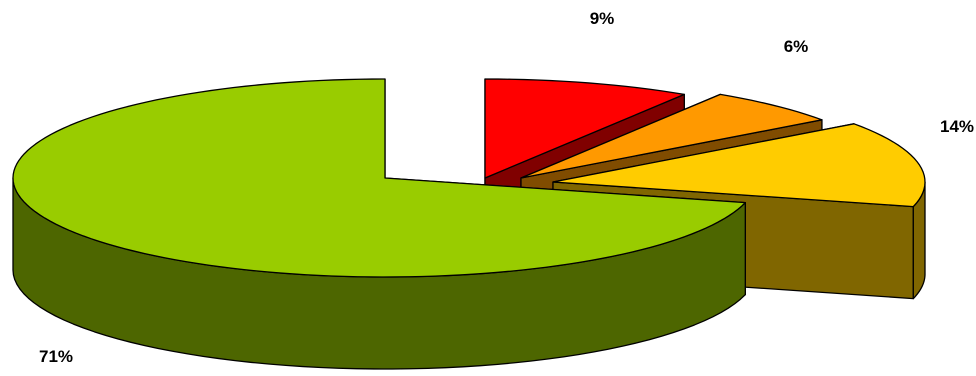 The width and height of the screenshot is (976, 376). What do you see at coordinates (602, 18) in the screenshot?
I see `slice-value-label: 9%` at bounding box center [602, 18].